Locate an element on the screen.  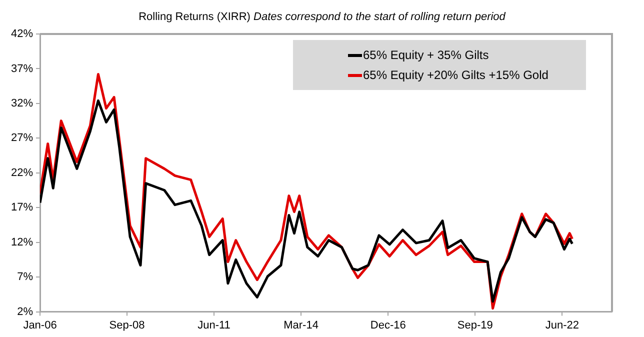
x-tick-label: Jun-11 is located at coordinates (214, 325).